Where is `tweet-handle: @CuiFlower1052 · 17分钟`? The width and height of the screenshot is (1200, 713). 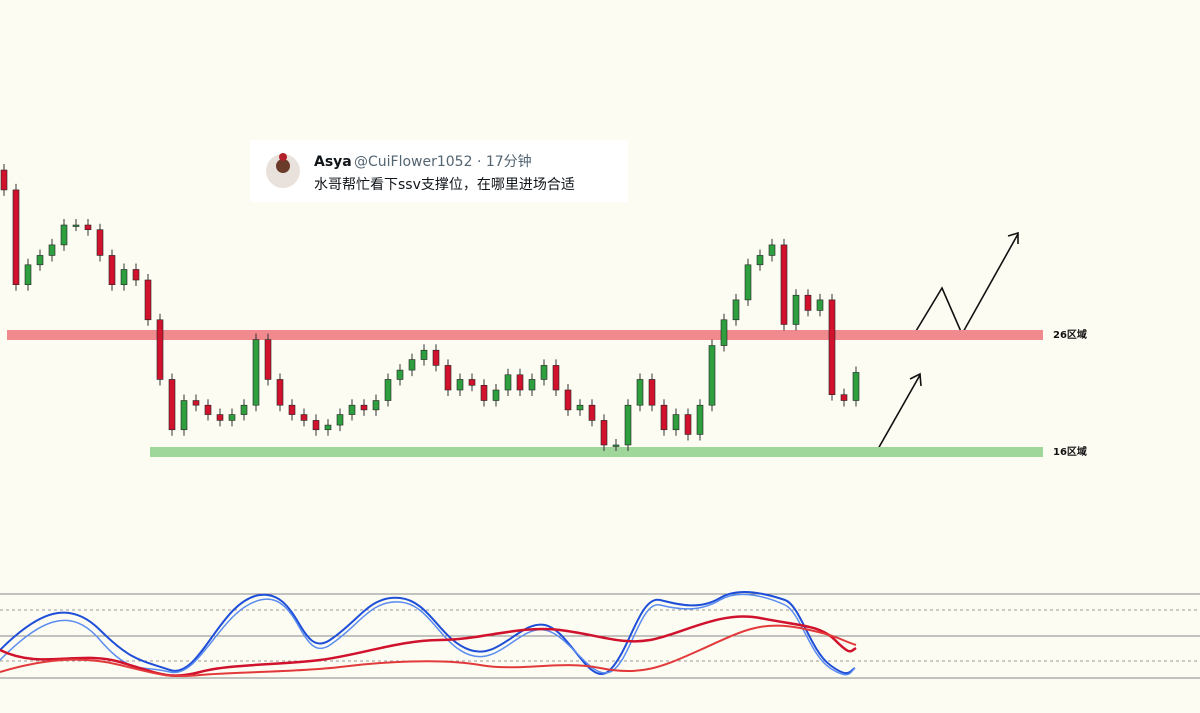 tweet-handle: @CuiFlower1052 · 17分钟 is located at coordinates (443, 161).